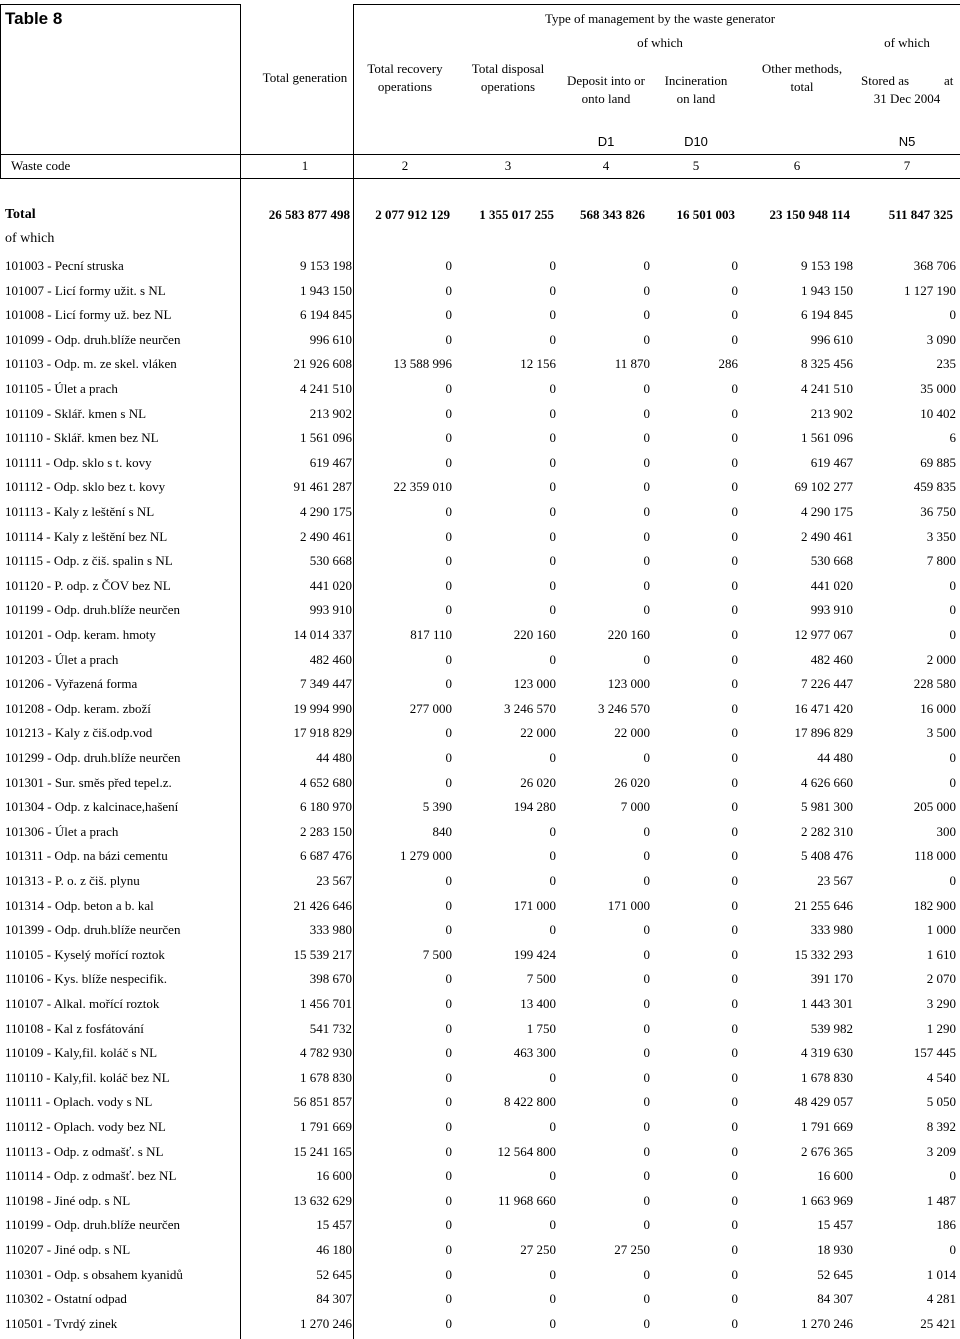 The image size is (960, 1339). I want to click on row-label: 110199 - Odp. druh.blíže neurčen, so click(92, 1224).